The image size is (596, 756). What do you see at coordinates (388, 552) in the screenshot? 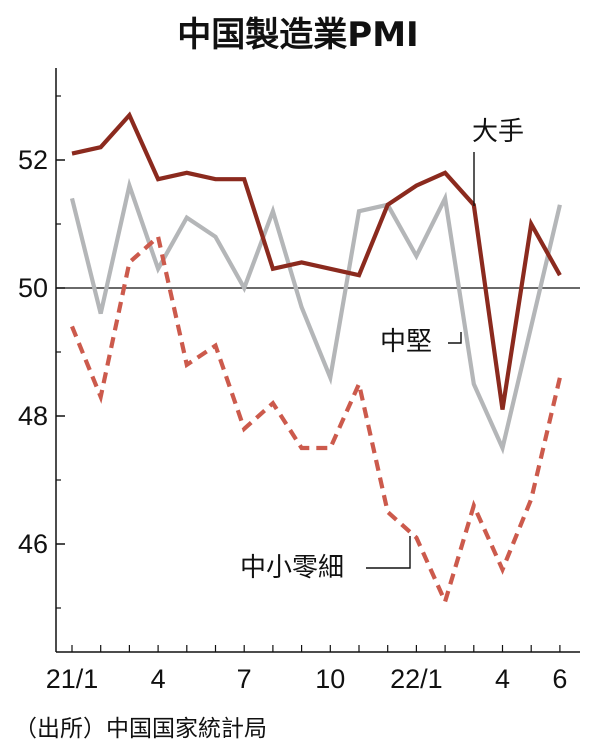
I see `leader-small` at bounding box center [388, 552].